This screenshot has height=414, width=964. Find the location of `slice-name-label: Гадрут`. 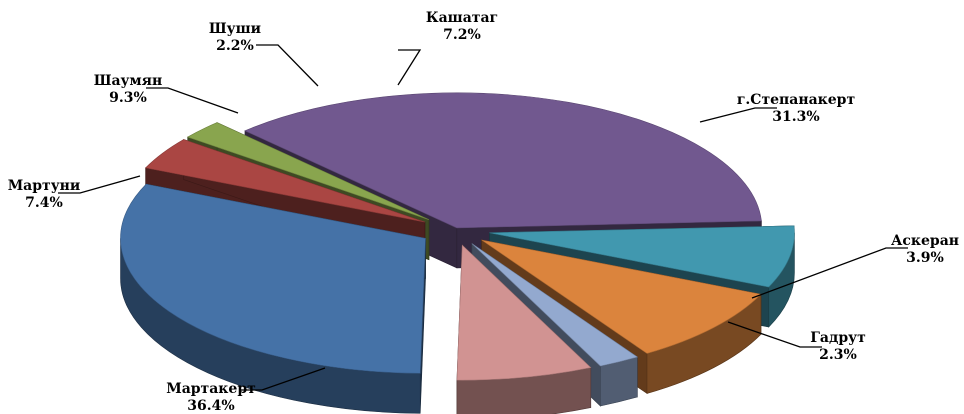

slice-name-label: Гадрут is located at coordinates (838, 338).